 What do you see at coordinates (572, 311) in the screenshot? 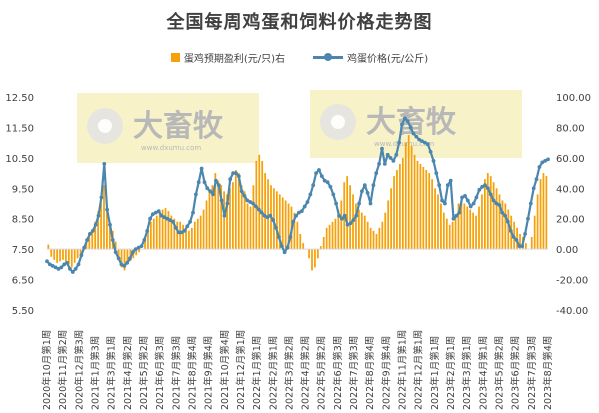
I see `right-tick-label: -40.00` at bounding box center [572, 311].